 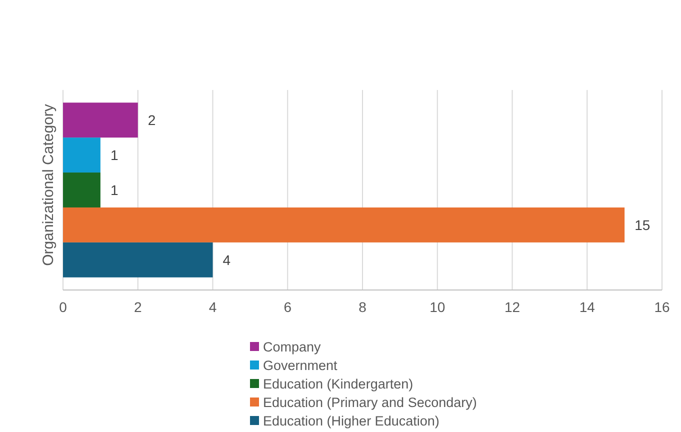 I want to click on data-label: 4, so click(x=226, y=260).